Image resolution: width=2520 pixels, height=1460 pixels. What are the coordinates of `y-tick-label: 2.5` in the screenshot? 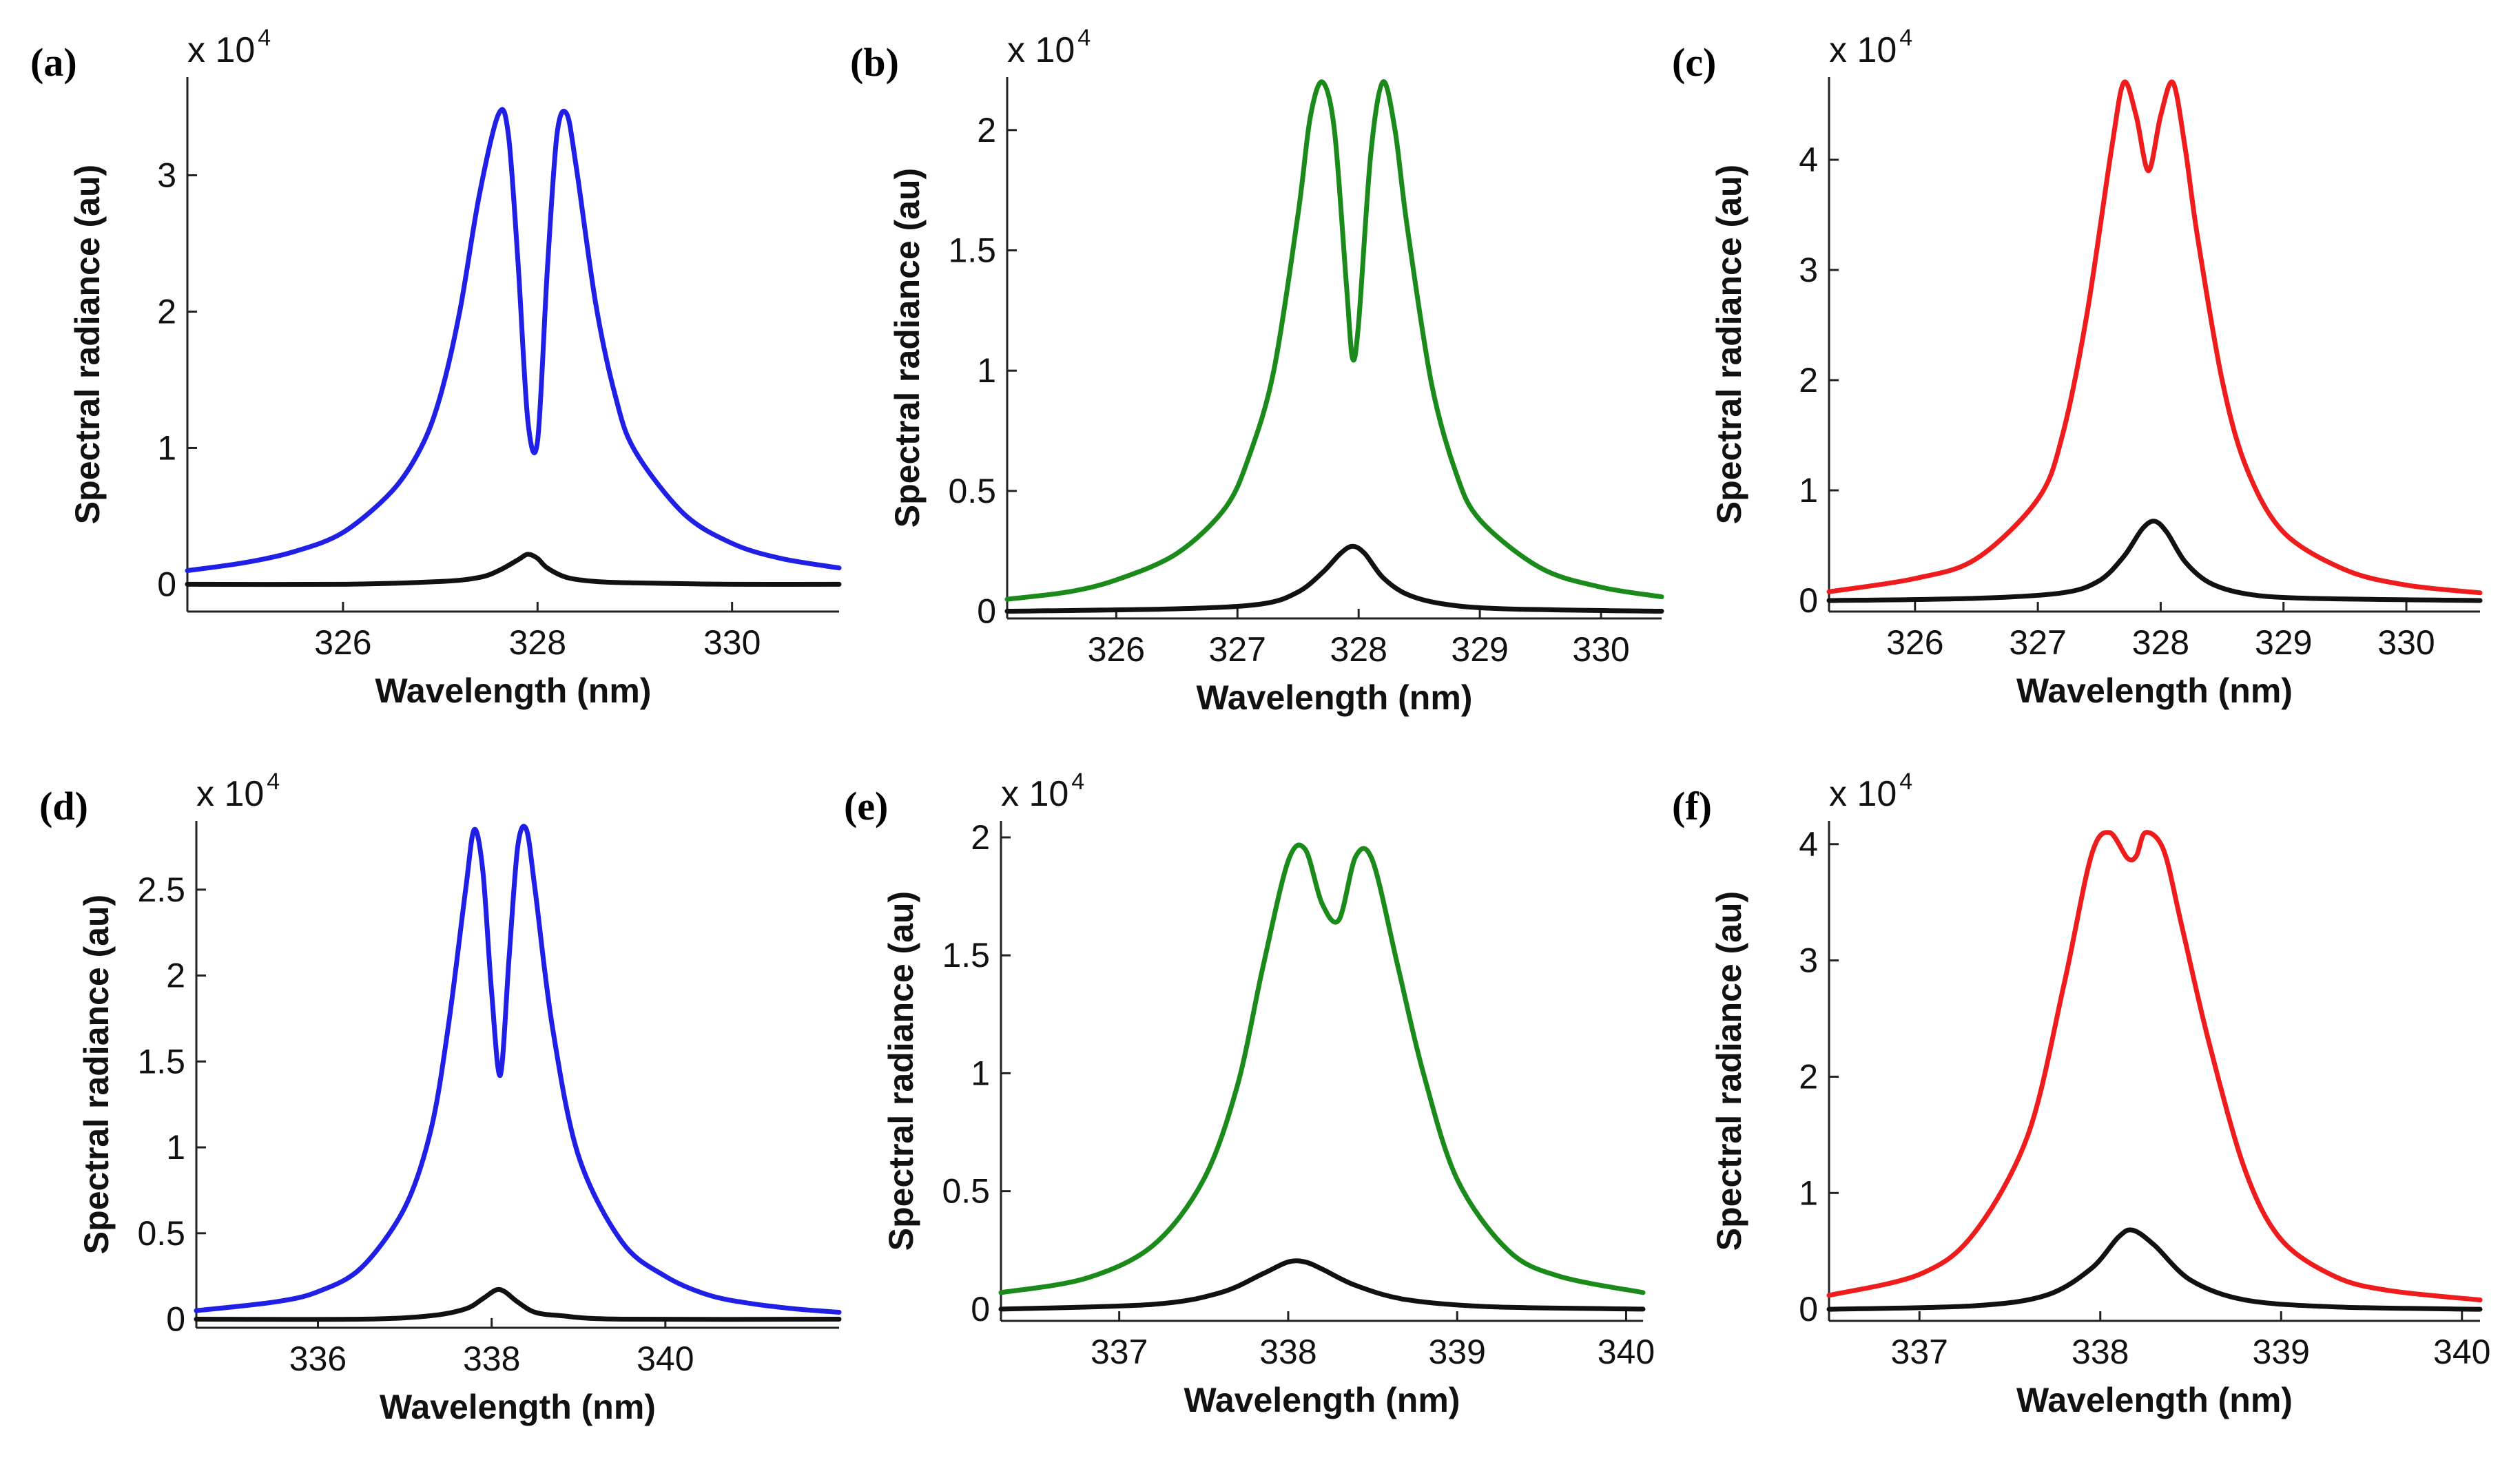 It's located at (161, 889).